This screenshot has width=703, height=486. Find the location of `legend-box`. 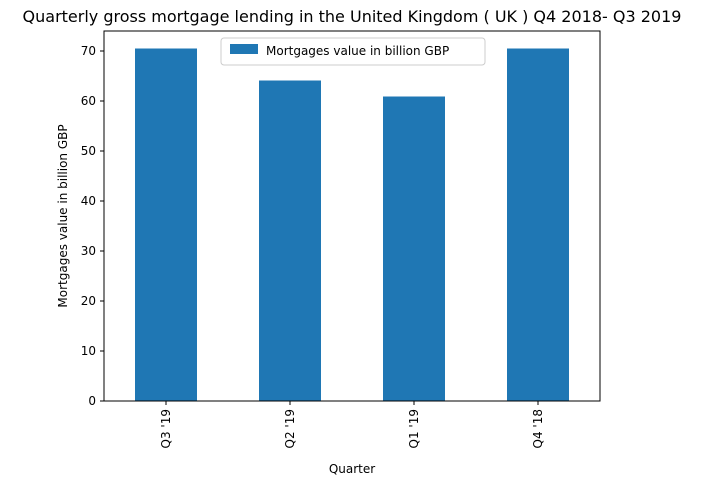

legend-box is located at coordinates (353, 51).